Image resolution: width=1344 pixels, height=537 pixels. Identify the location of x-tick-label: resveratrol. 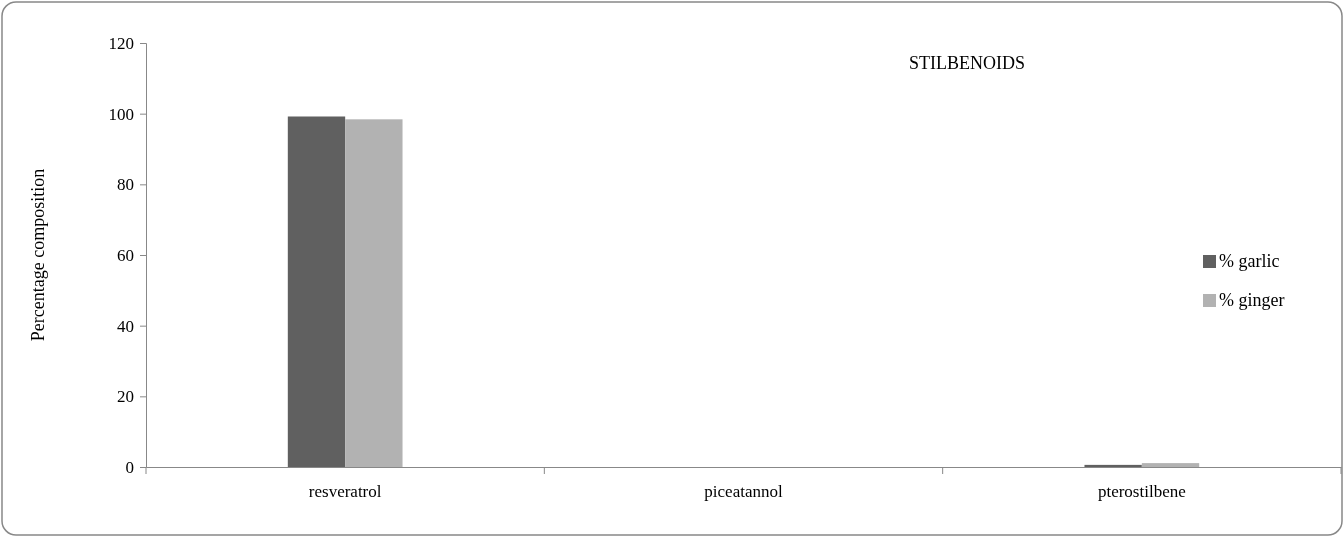
(345, 492).